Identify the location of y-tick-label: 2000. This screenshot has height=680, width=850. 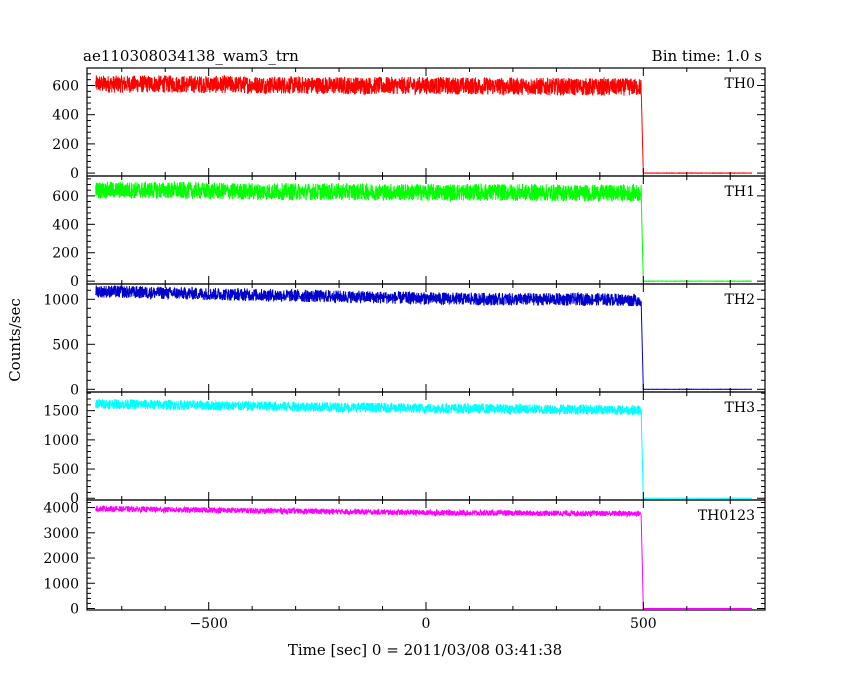
(61, 559).